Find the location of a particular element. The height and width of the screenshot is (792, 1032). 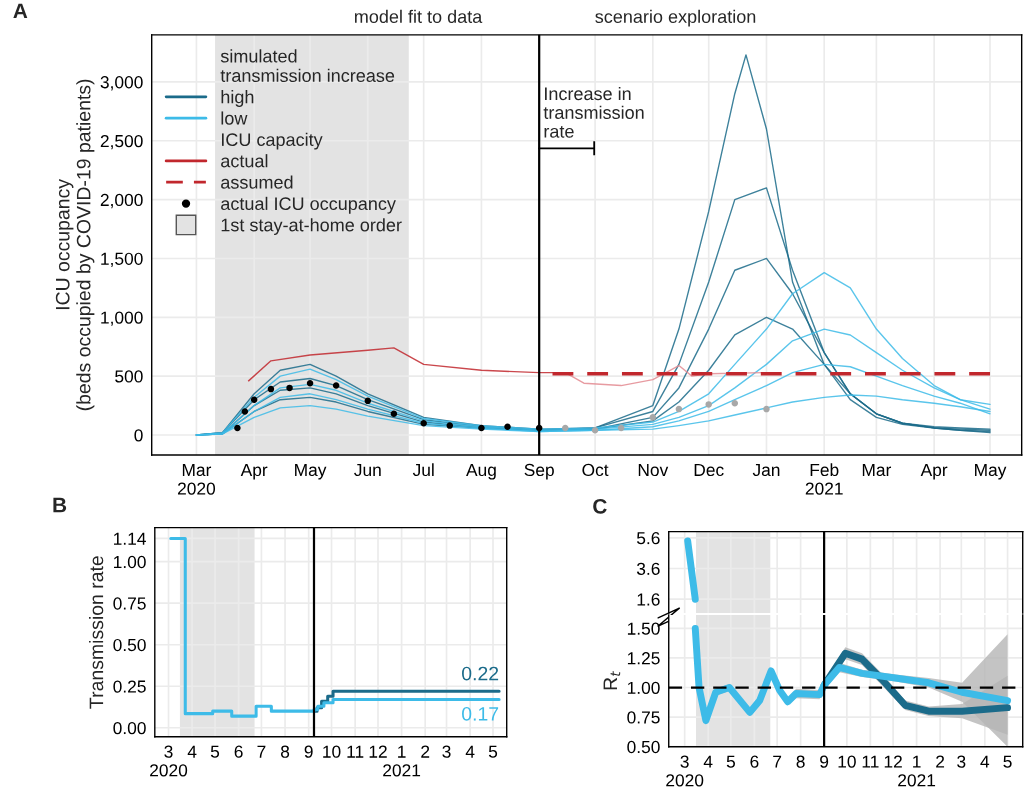

text: ICU capacity is located at coordinates (272, 141).